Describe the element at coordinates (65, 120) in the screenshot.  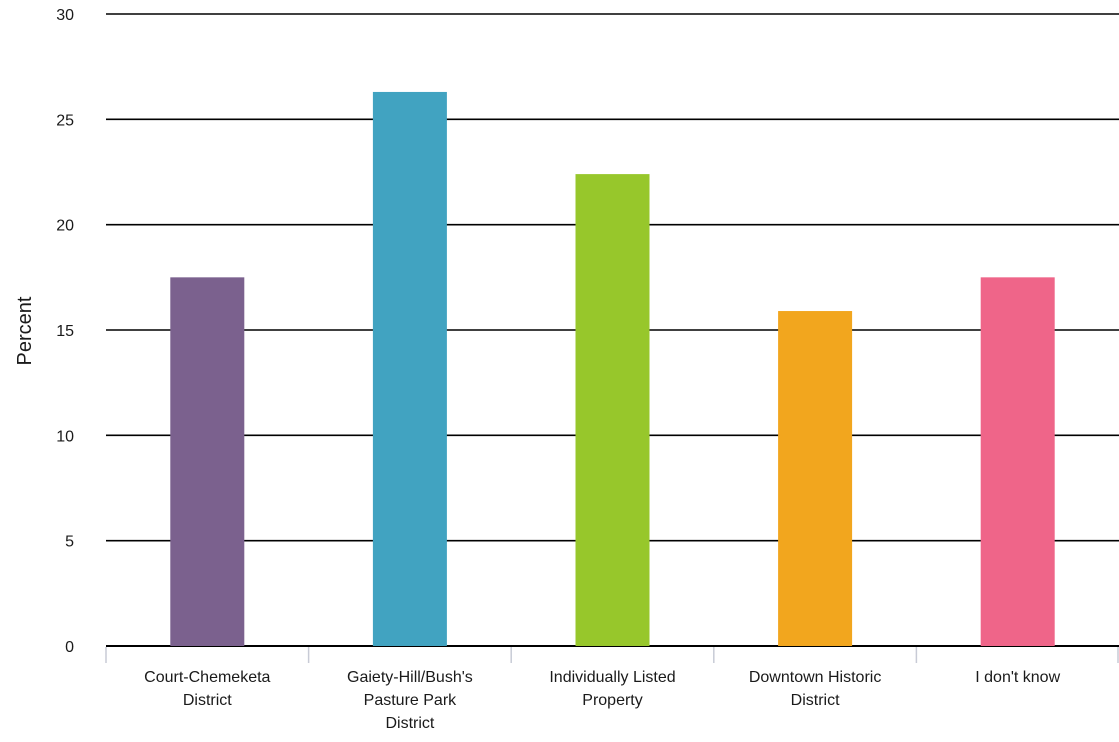
I see `y-tick-label: 25` at that location.